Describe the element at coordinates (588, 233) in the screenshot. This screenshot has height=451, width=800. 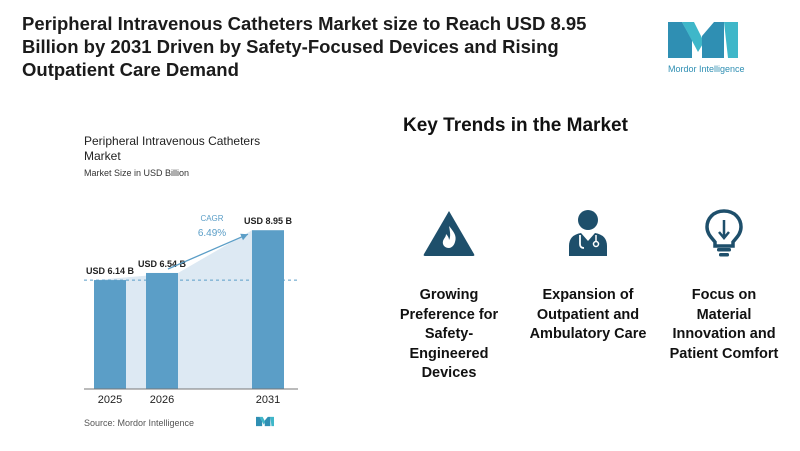
I see `doctor-icon` at that location.